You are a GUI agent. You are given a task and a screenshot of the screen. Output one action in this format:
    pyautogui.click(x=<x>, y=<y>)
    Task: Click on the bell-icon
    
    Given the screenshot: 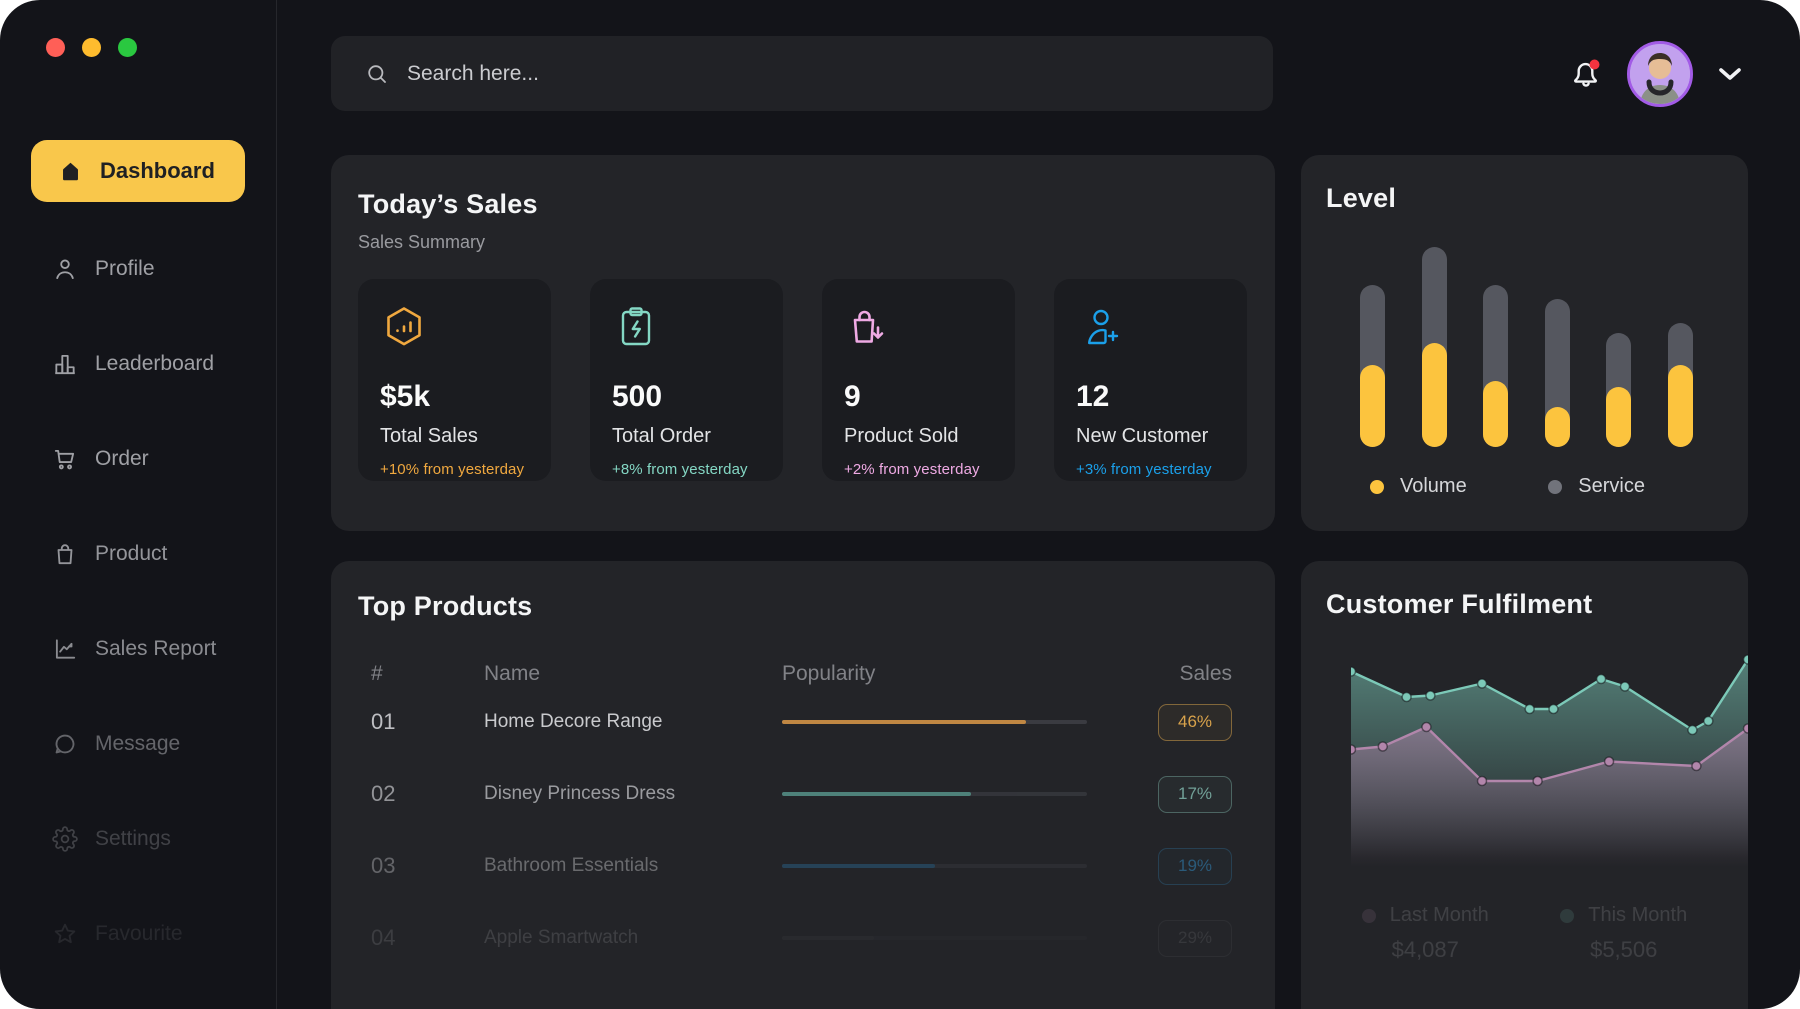 What is the action you would take?
    pyautogui.click(x=1586, y=74)
    